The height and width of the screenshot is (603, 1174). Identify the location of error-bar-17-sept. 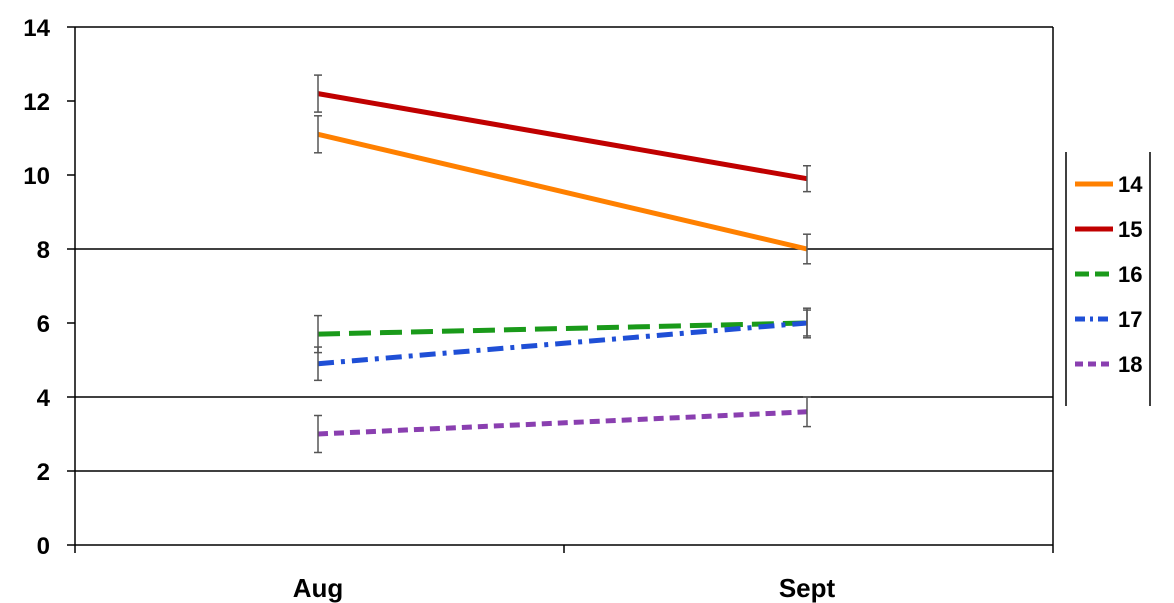
(807, 323).